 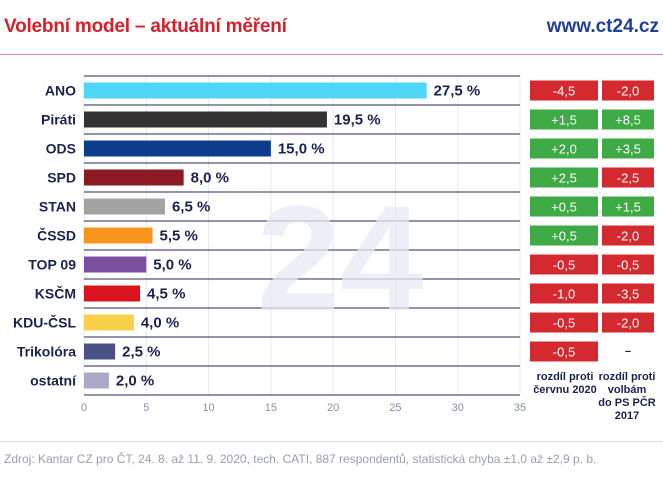 I want to click on bar-spd, so click(x=134, y=177).